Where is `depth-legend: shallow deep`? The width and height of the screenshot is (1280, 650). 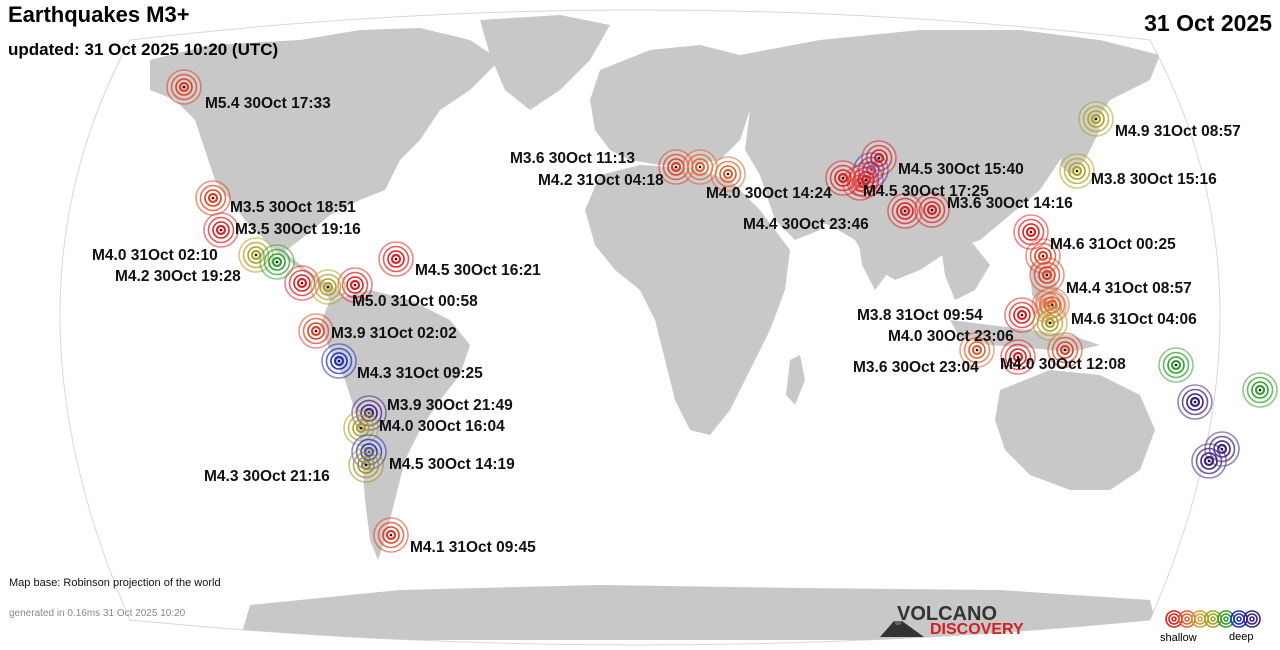 depth-legend: shallow deep is located at coordinates (1215, 628).